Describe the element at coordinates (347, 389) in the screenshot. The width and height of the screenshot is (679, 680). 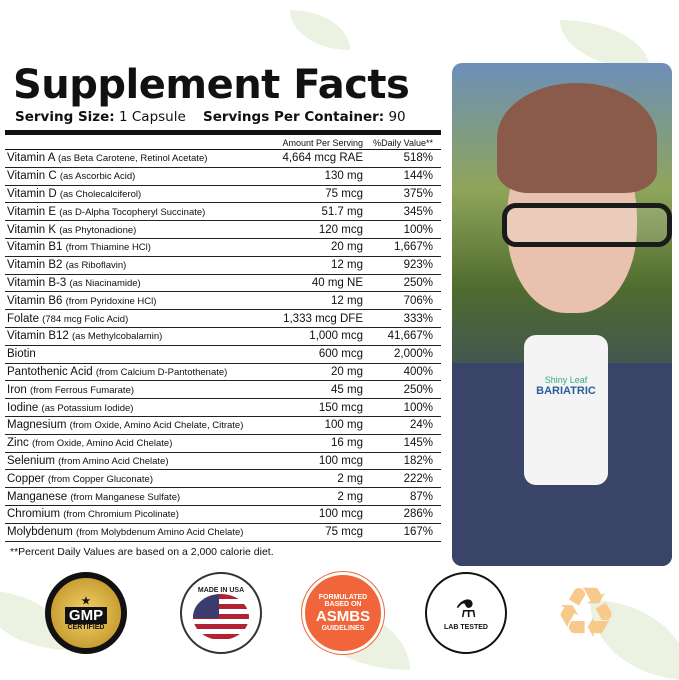
I see `amount: 45 mg` at that location.